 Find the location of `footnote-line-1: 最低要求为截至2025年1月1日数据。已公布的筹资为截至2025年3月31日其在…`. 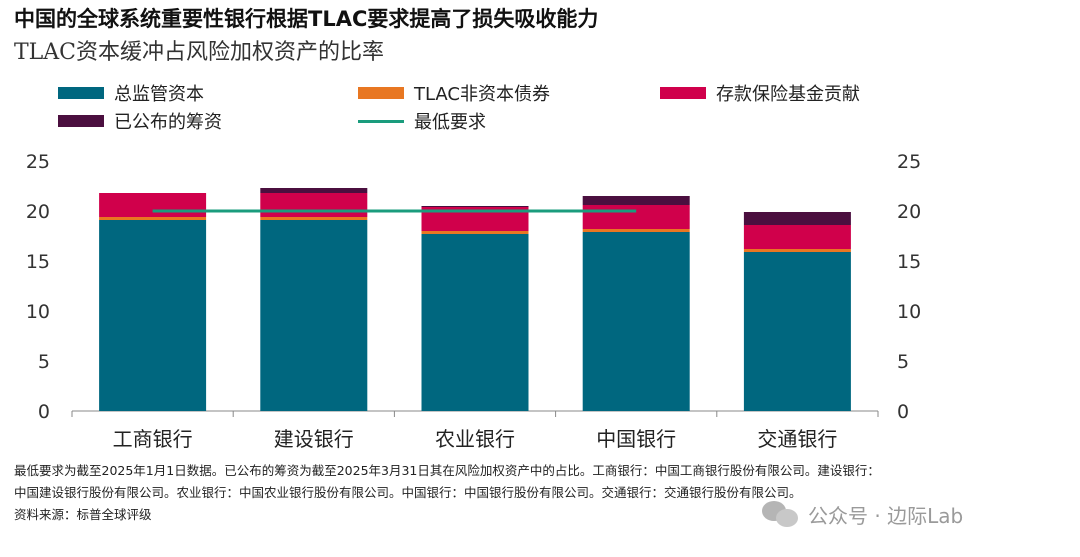

footnote-line-1: 最低要求为截至2025年1月1日数据。已公布的筹资为截至2025年3月31日其在… is located at coordinates (447, 470).